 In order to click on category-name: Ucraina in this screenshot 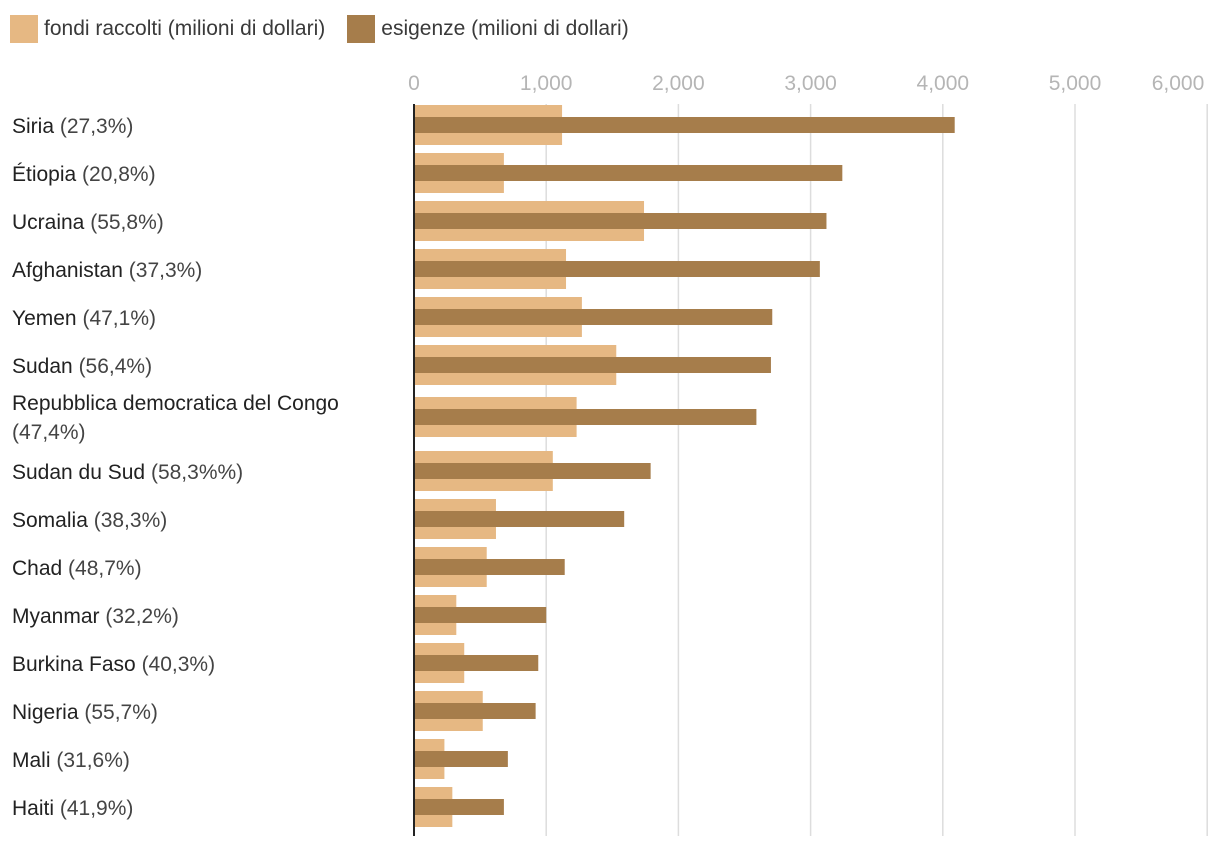, I will do `click(51, 222)`.